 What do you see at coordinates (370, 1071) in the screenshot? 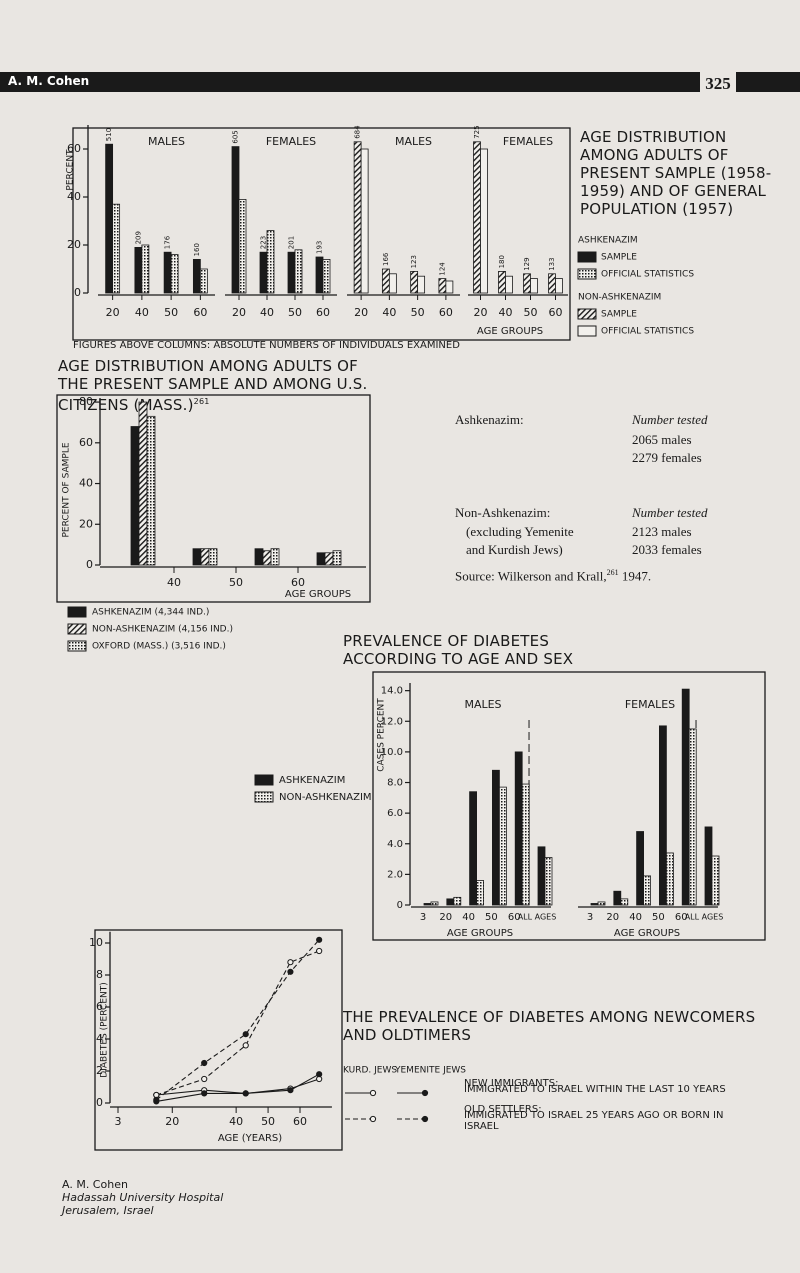
I see `legend-column: KURD. JEWS` at bounding box center [370, 1071].